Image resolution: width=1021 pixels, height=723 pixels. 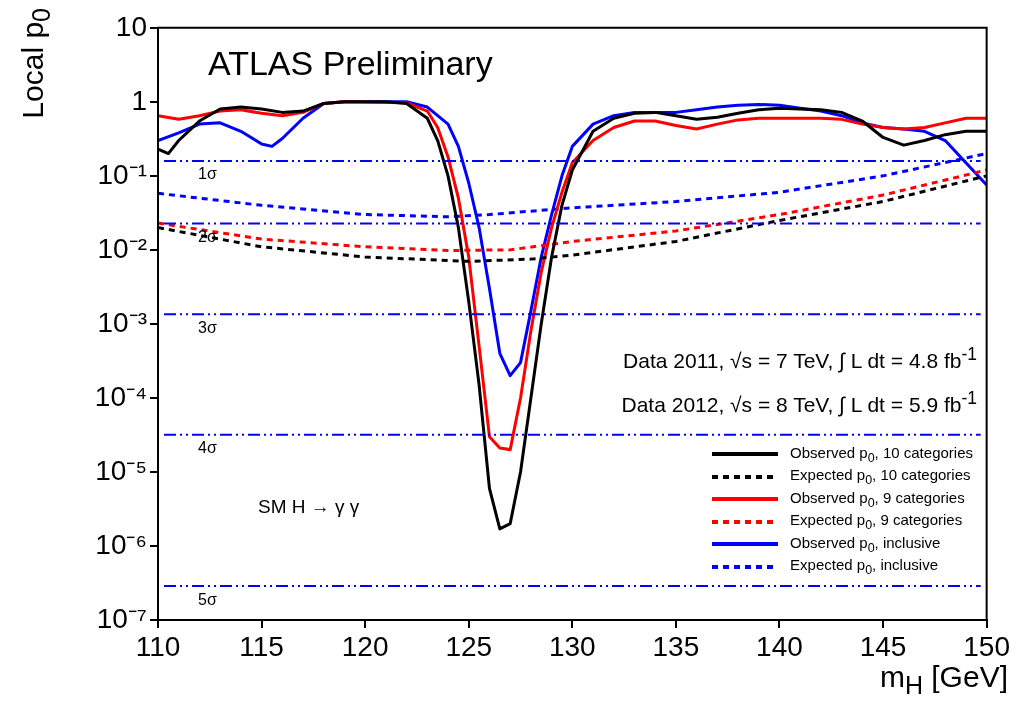 I want to click on legend-label: Observed p$_{0}$, inclusive, so click(x=865, y=544).